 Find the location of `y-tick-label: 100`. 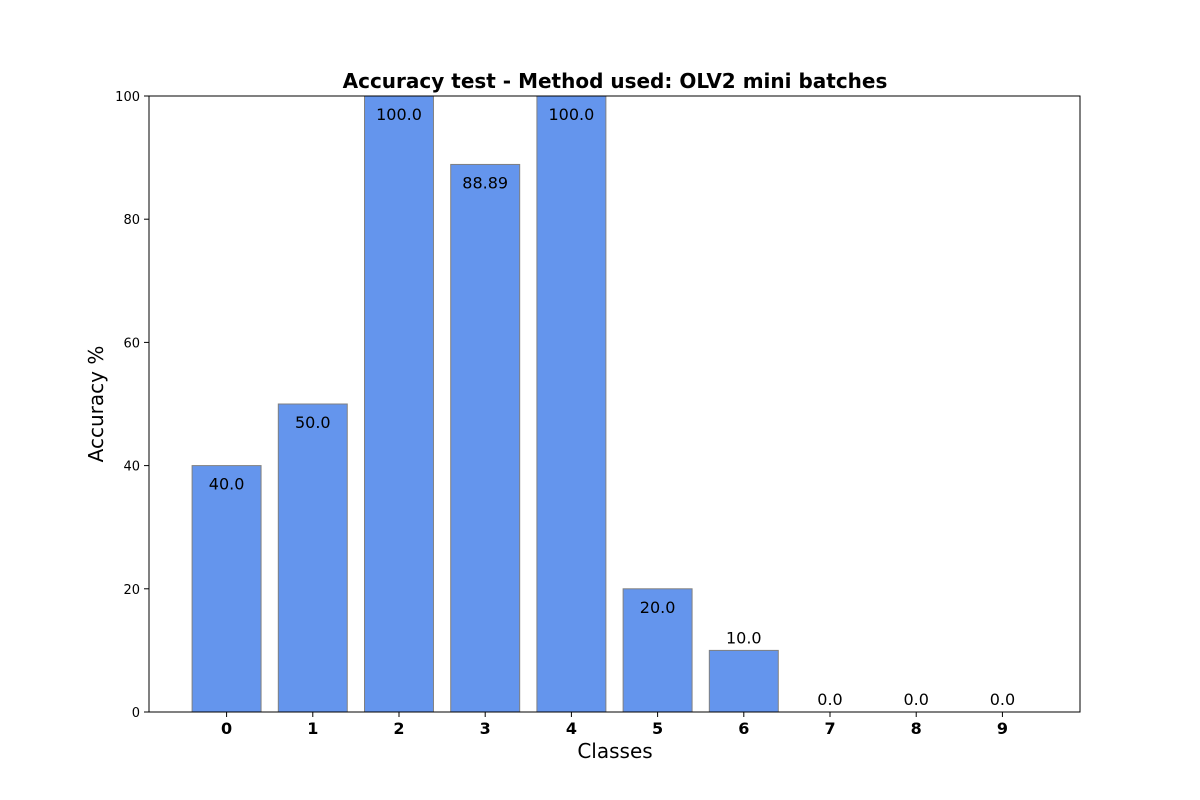

y-tick-label: 100 is located at coordinates (127, 97).